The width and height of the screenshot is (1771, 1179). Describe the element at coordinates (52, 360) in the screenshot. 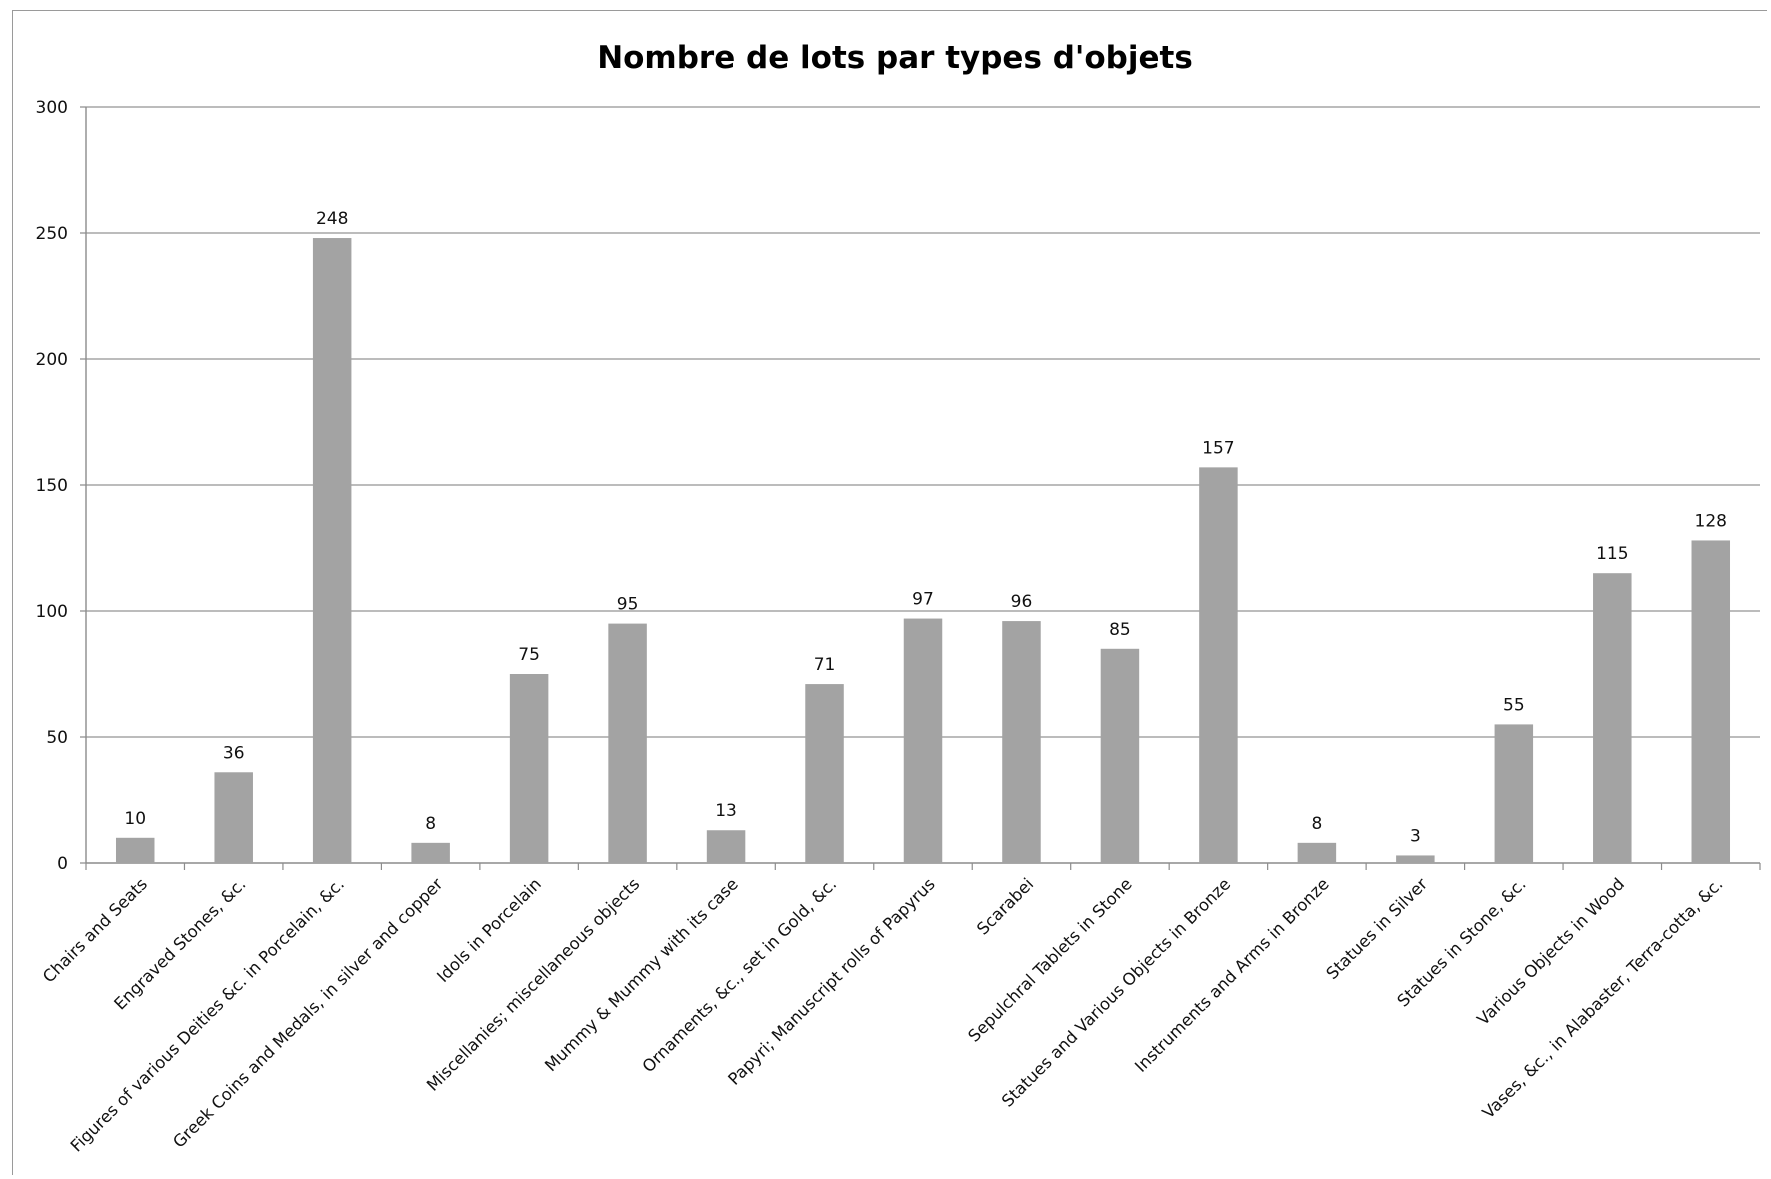

I see `y-tick-label: 200` at that location.